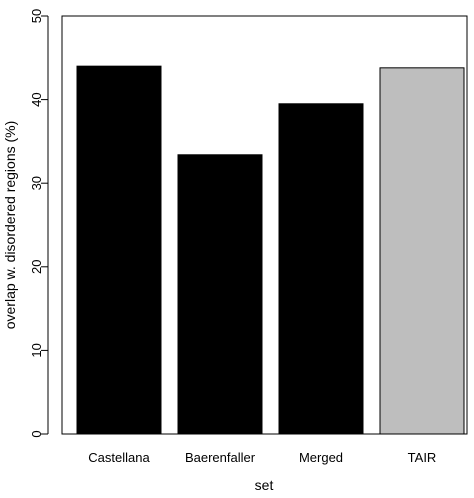 Image resolution: width=474 pixels, height=498 pixels. I want to click on bar-tair, so click(422, 251).